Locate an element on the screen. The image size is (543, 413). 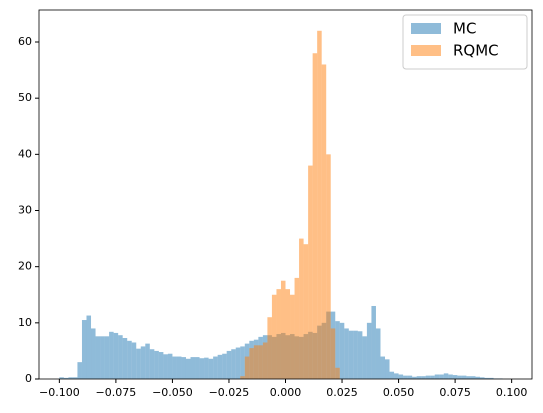
x-tick-label: −0.025 is located at coordinates (229, 392).